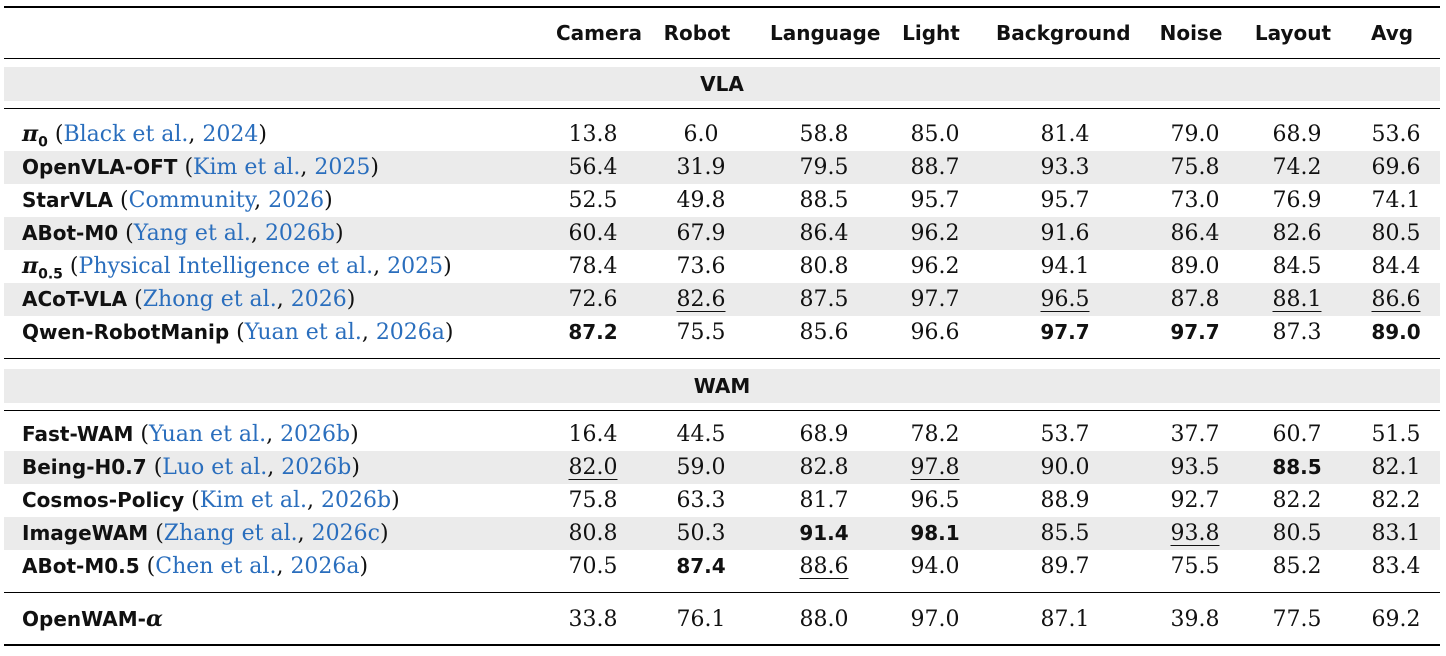 The height and width of the screenshot is (656, 1446). I want to click on value-cell: 67.9, so click(701, 233).